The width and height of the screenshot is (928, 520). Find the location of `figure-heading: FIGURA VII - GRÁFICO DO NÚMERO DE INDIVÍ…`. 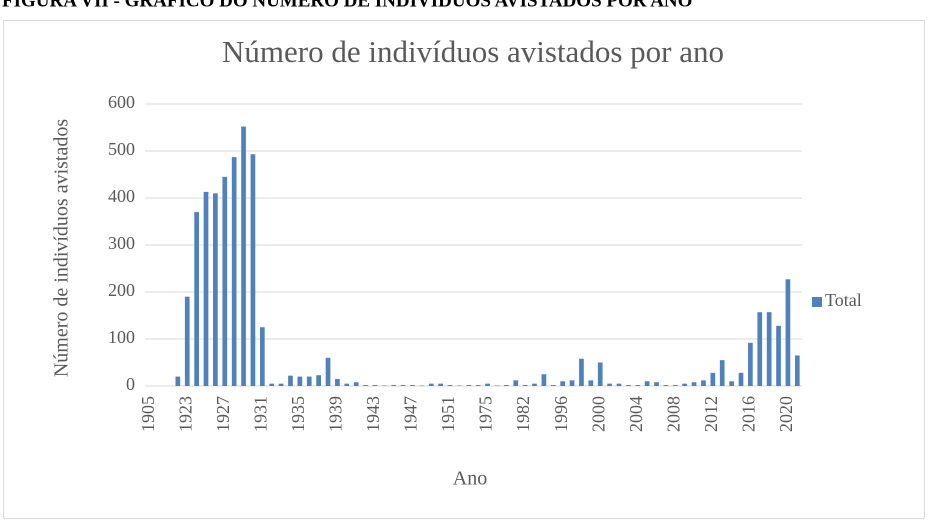

figure-heading: FIGURA VII - GRÁFICO DO NÚMERO DE INDIVÍ… is located at coordinates (347, 5).